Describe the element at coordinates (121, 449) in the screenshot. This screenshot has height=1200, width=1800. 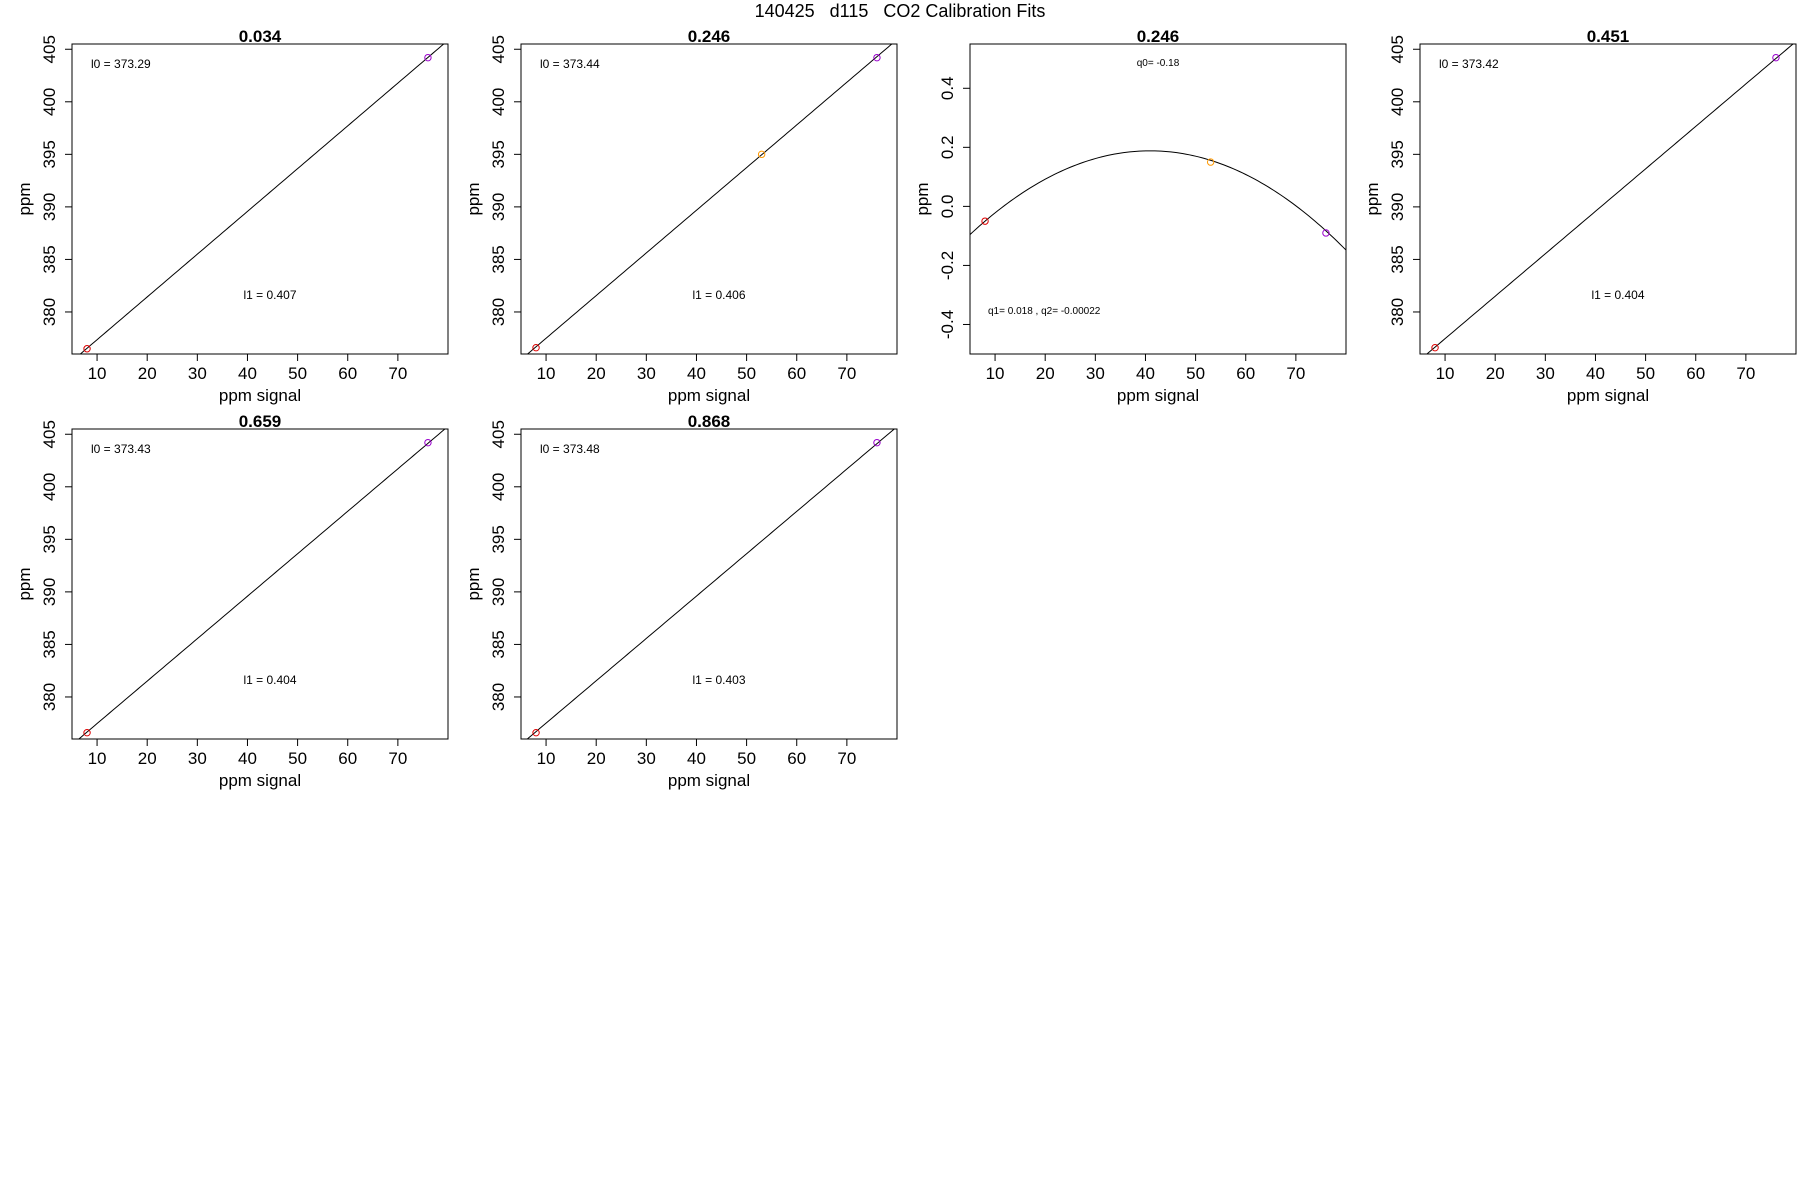
I see `fit-annotation: l0 = 373.43` at that location.